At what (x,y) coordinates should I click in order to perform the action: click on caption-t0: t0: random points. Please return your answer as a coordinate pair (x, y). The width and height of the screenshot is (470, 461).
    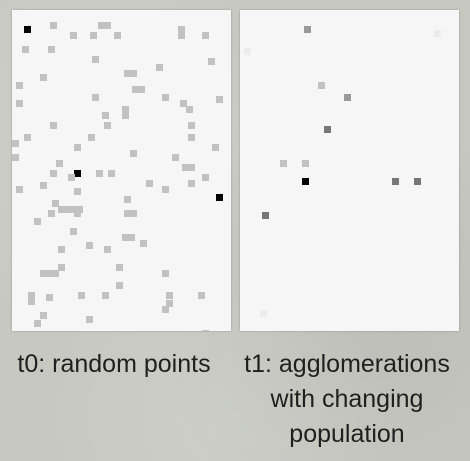
    Looking at the image, I should click on (114, 364).